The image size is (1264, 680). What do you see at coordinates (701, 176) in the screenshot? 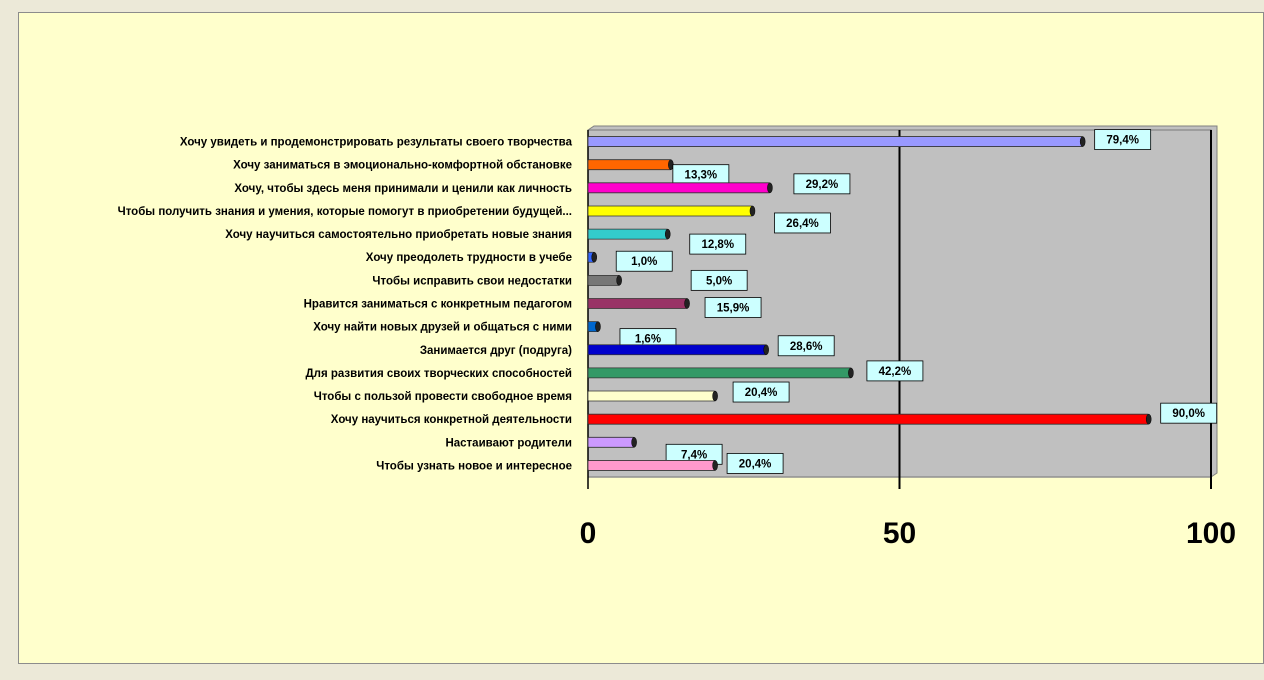
I see `data-label: 13,3%` at bounding box center [701, 176].